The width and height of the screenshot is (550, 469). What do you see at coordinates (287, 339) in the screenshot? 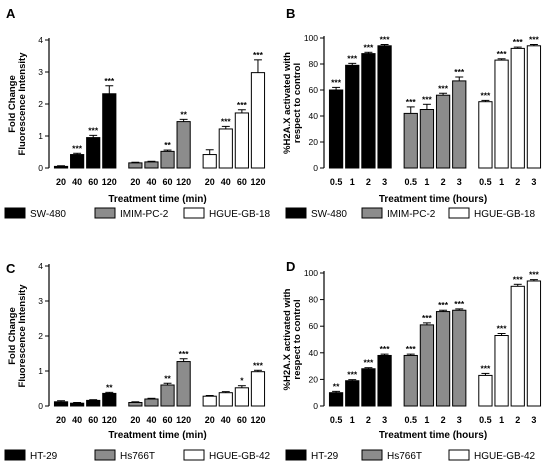
I see `y-axis-label-line1: %H2A.X activated with` at bounding box center [287, 339].